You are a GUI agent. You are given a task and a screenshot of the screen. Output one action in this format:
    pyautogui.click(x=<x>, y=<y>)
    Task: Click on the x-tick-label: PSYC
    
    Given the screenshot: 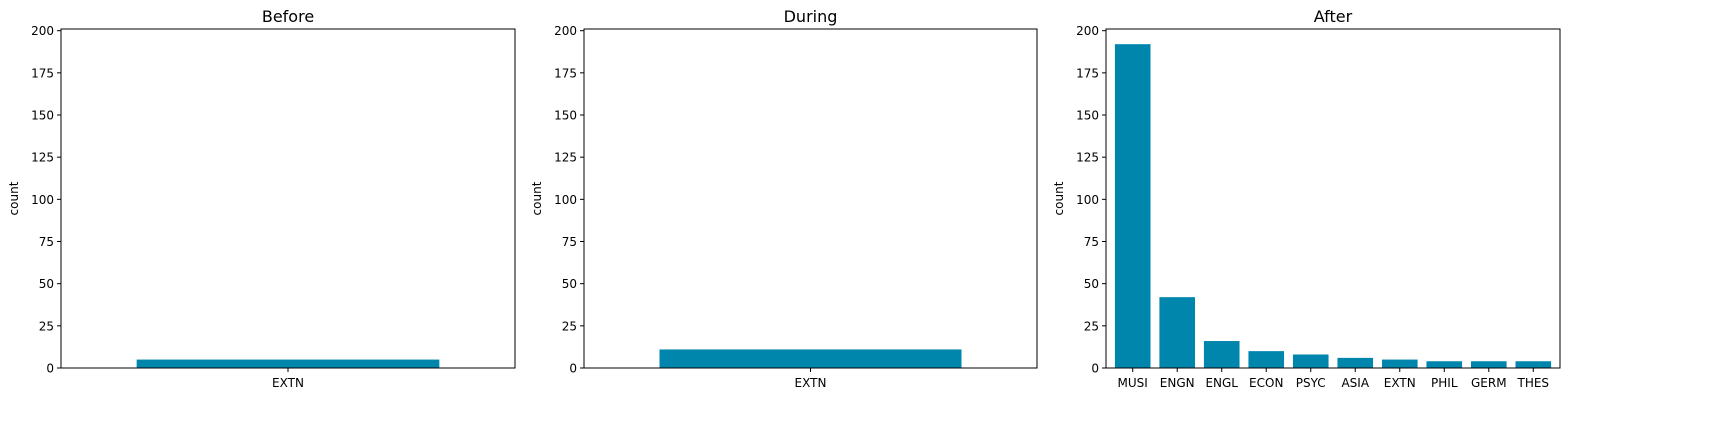 What is the action you would take?
    pyautogui.click(x=1311, y=383)
    